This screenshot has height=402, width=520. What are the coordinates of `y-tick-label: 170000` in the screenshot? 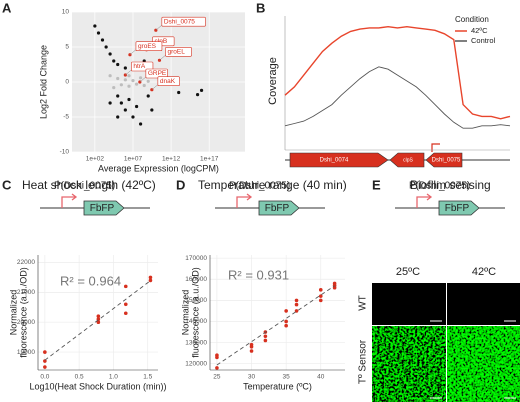 It's located at (196, 258).